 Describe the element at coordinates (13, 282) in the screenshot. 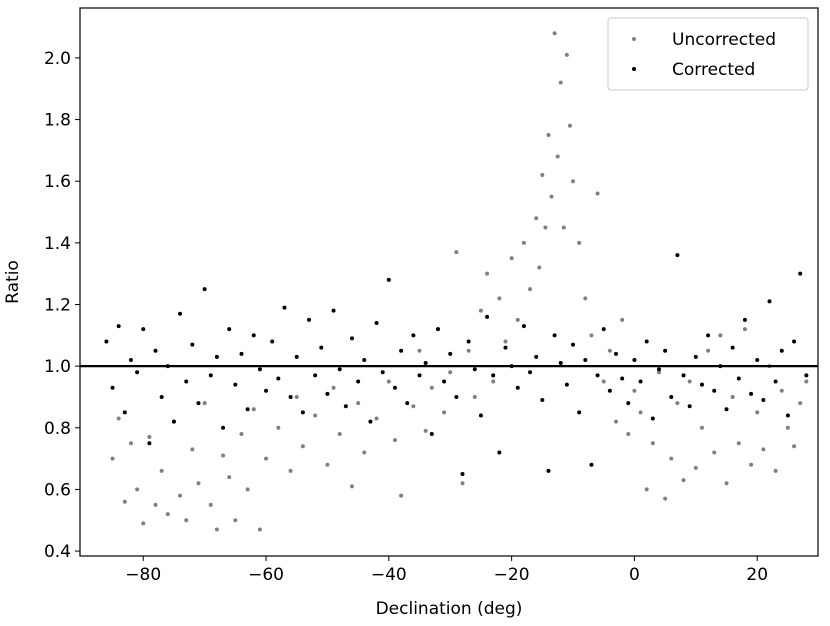

I see `y-axis-label: Ratio` at that location.